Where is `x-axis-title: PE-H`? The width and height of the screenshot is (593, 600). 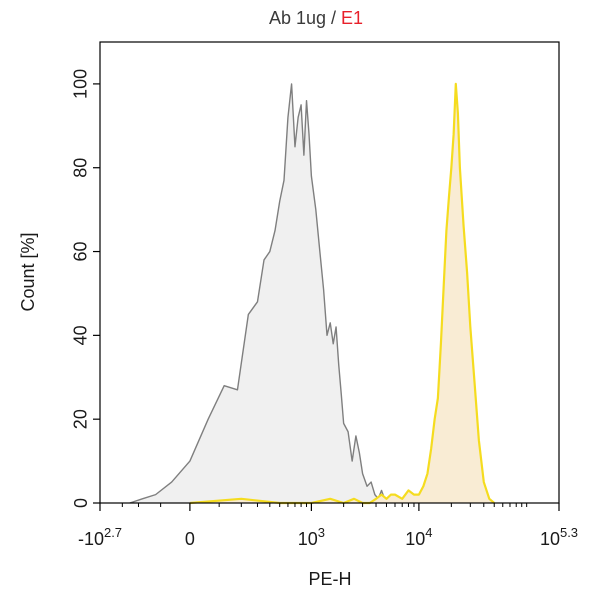 x-axis-title: PE-H is located at coordinates (329, 579).